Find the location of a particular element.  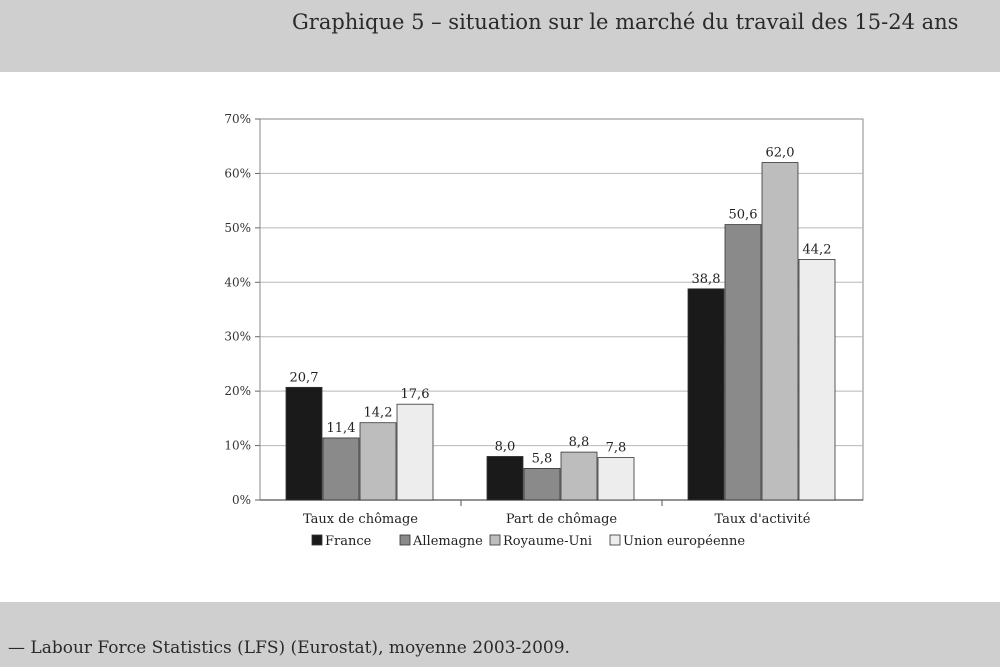

data-label: 50,6 is located at coordinates (743, 215).